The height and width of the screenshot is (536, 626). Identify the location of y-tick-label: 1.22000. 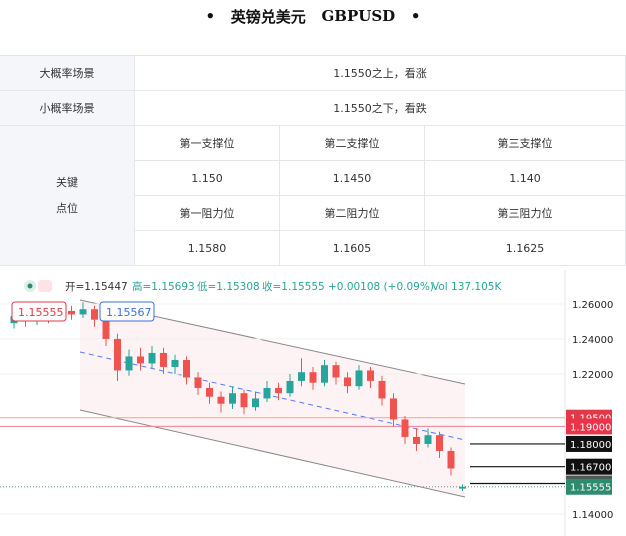
(592, 375).